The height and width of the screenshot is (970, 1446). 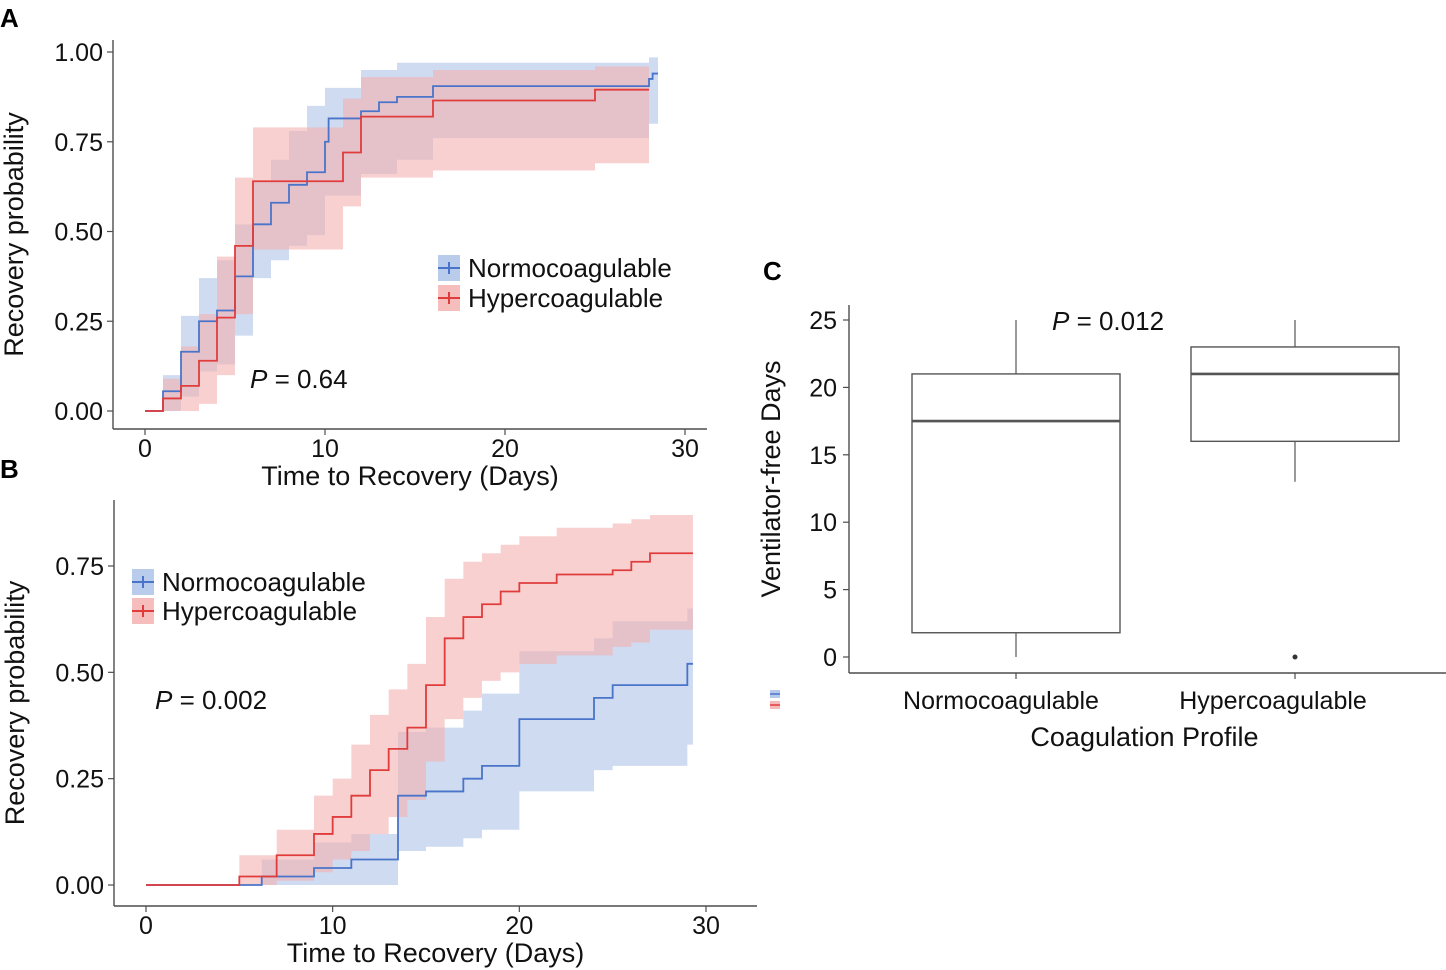 I want to click on y-tick-label: 25, so click(x=823, y=321).